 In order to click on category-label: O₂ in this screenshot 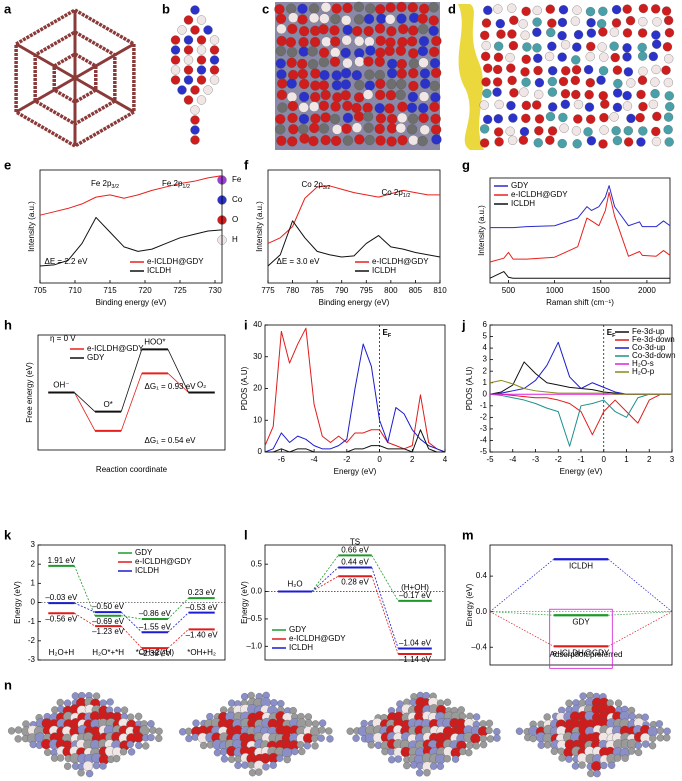, I will do `click(201, 385)`.